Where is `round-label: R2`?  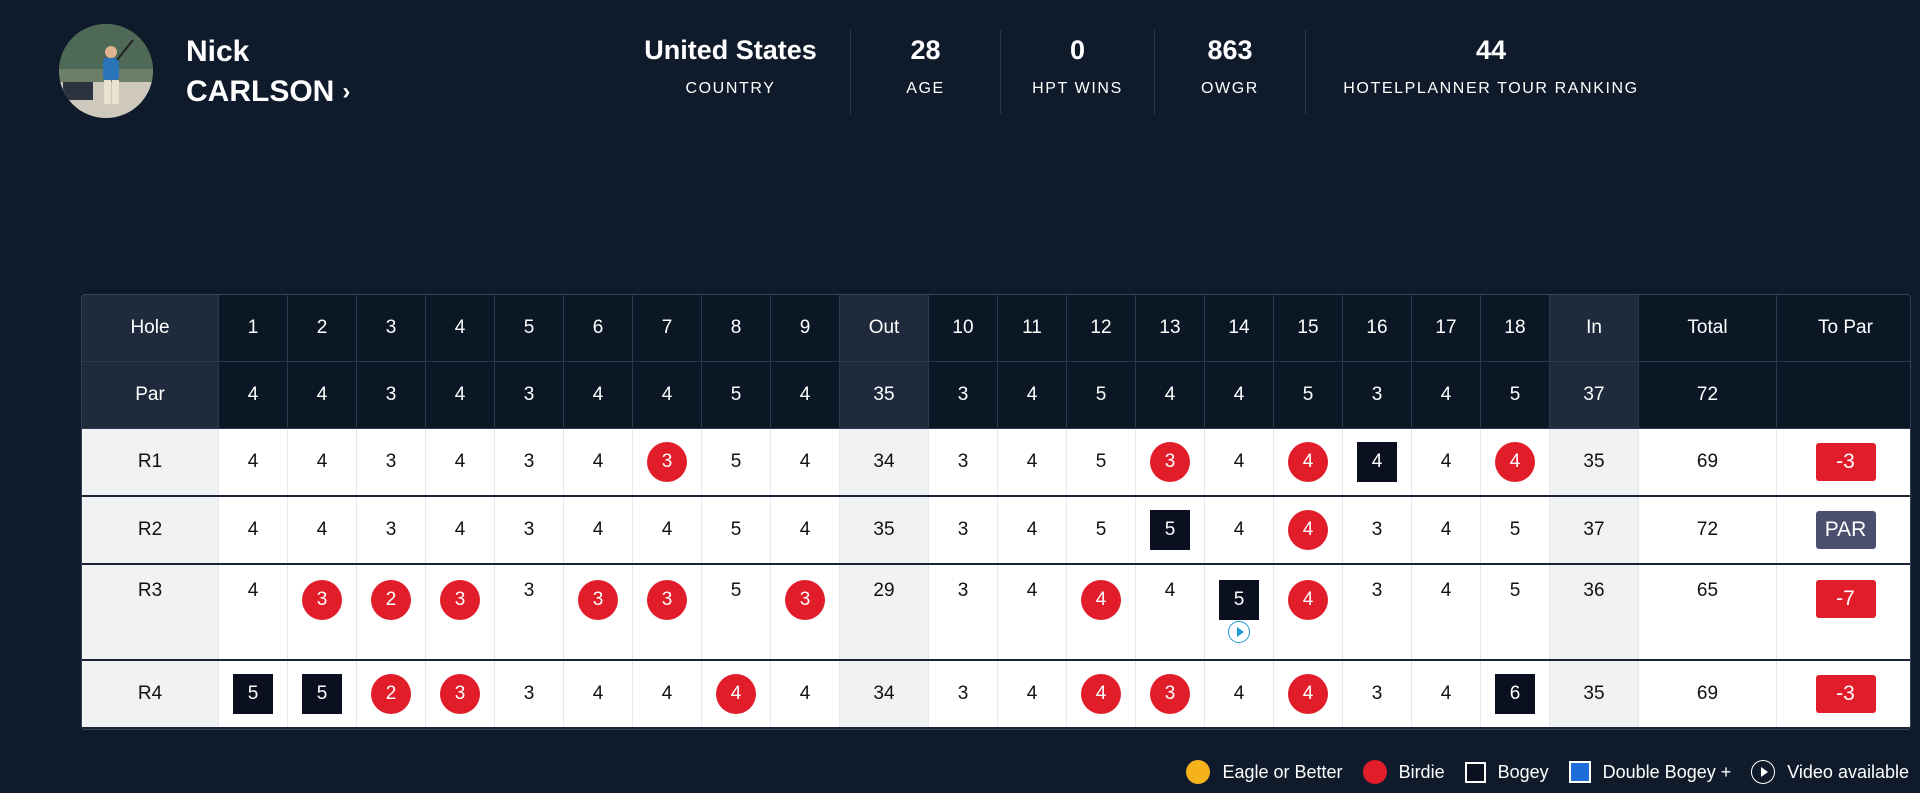
round-label: R2 is located at coordinates (150, 530).